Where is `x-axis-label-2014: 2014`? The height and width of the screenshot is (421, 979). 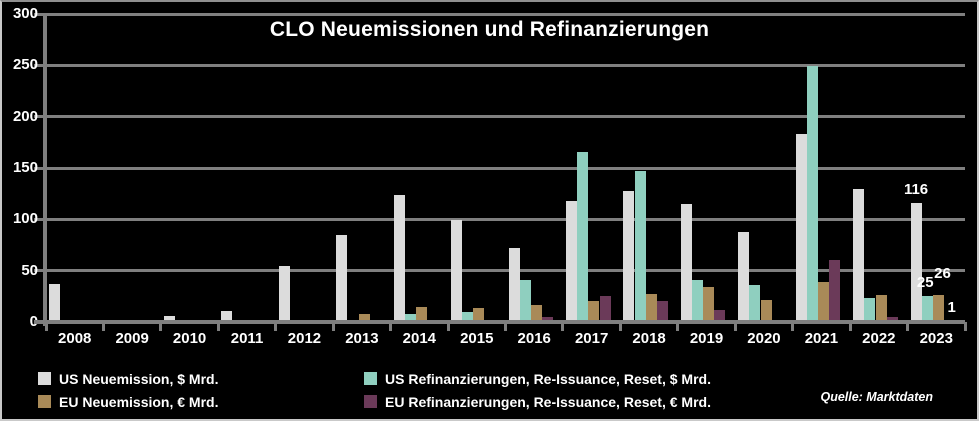
x-axis-label-2014: 2014 is located at coordinates (419, 338).